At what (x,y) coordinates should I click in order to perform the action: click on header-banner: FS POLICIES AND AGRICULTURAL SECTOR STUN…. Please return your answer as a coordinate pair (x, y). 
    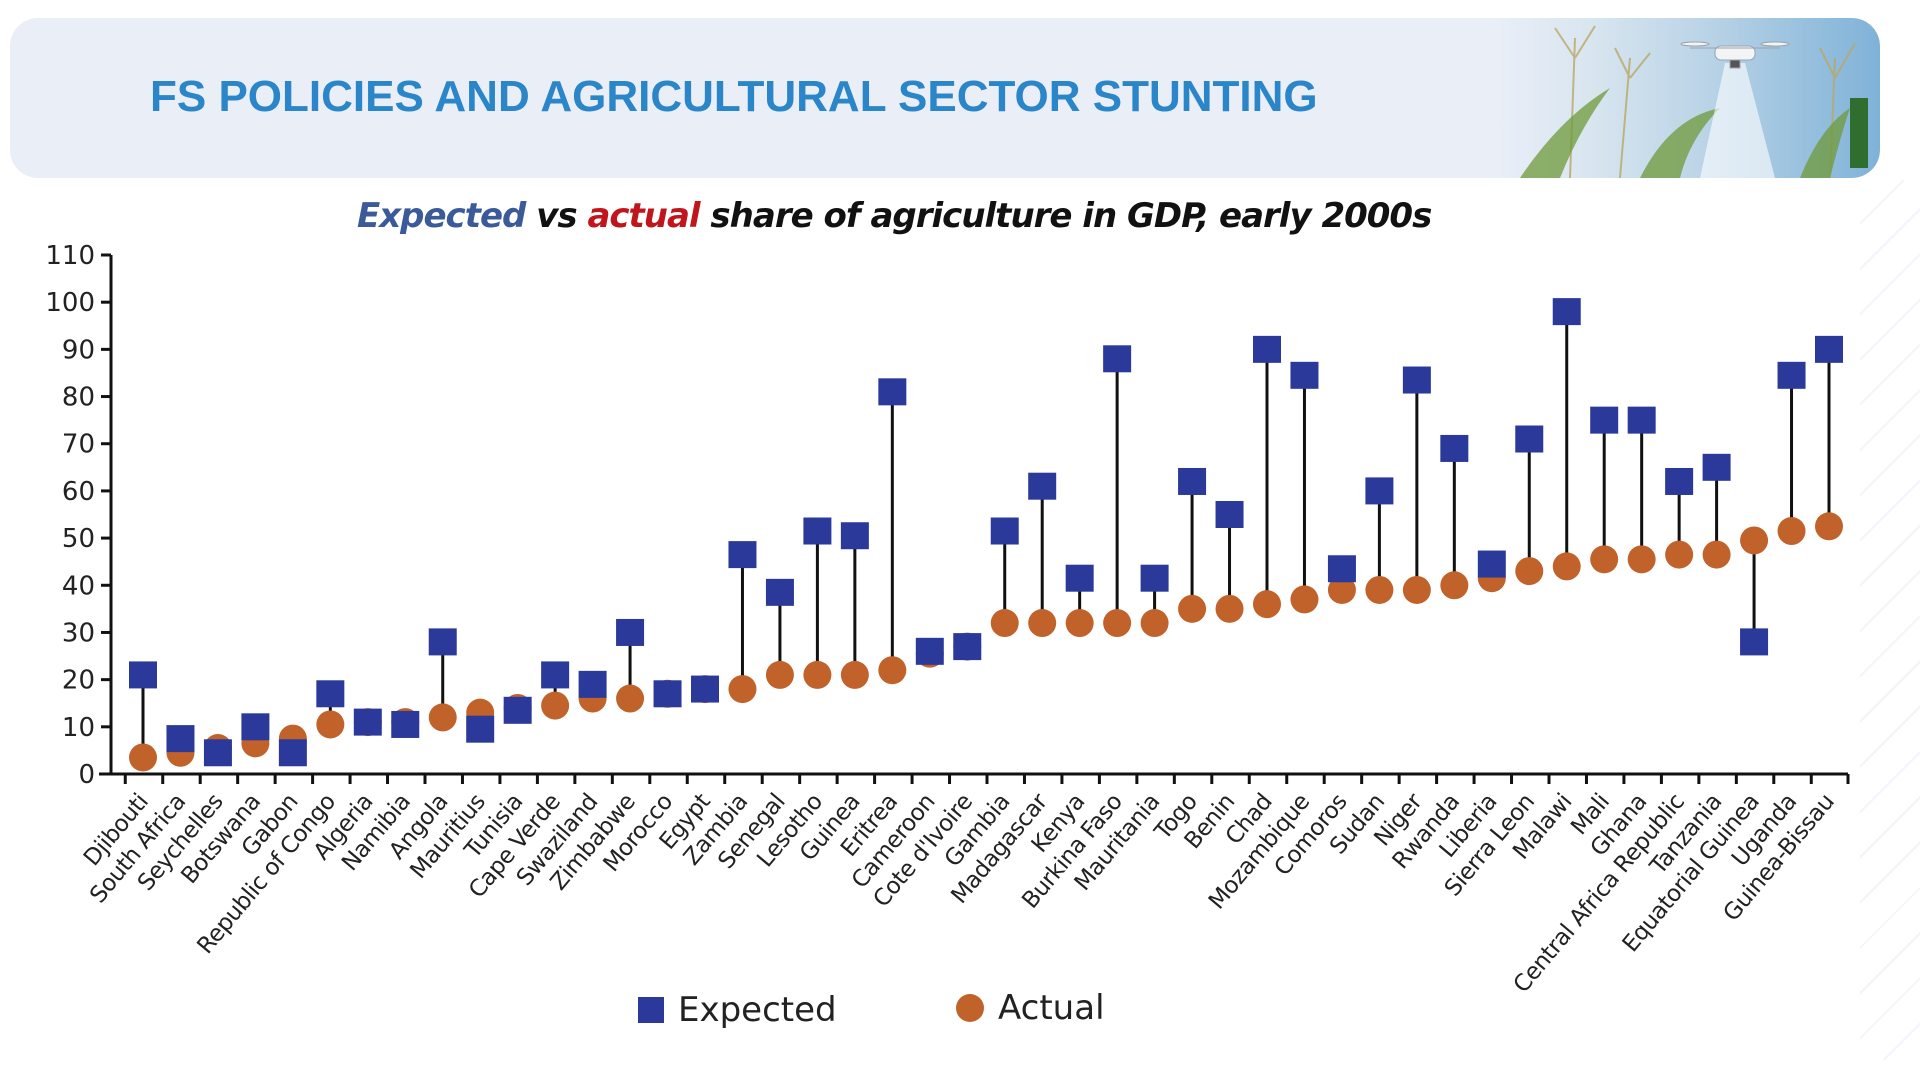
    Looking at the image, I should click on (945, 98).